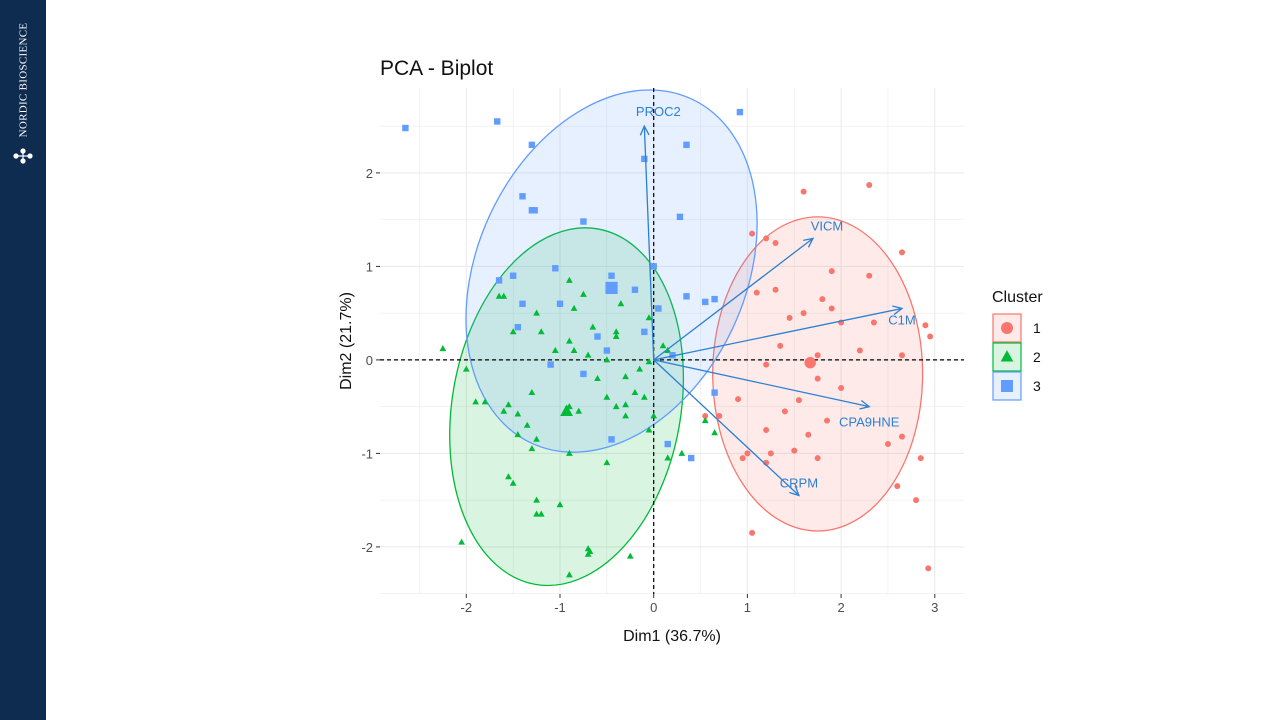 The width and height of the screenshot is (1280, 720). What do you see at coordinates (369, 266) in the screenshot?
I see `y-tick-label: 1` at bounding box center [369, 266].